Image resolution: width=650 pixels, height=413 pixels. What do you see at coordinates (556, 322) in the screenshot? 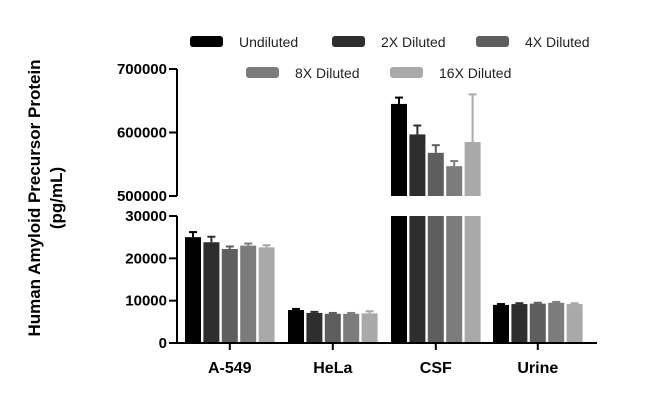
I see `bar-urine-8x-diluted` at bounding box center [556, 322].